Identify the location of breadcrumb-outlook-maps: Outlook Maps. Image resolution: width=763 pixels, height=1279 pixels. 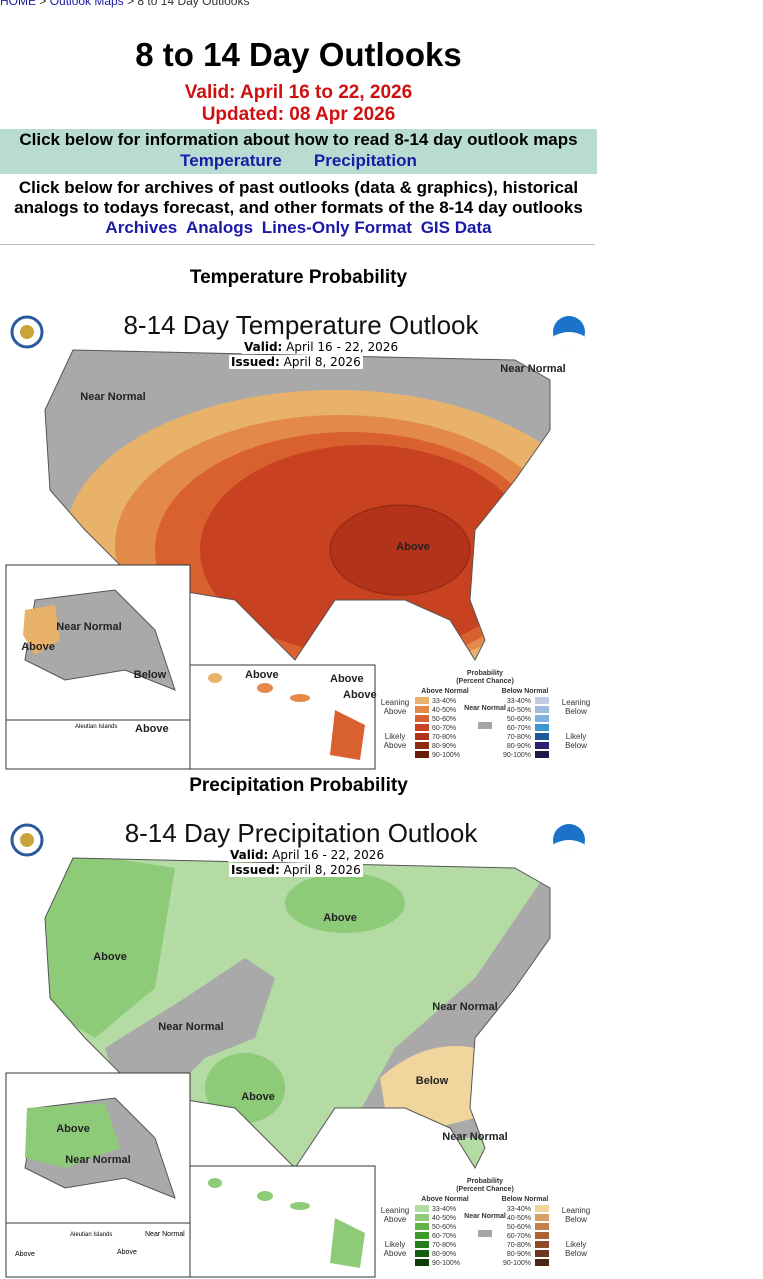
(86, 4).